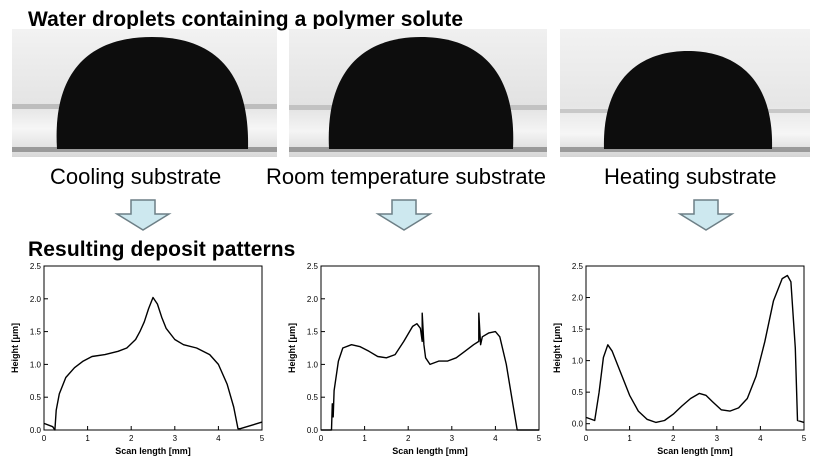 Image resolution: width=819 pixels, height=459 pixels. I want to click on section-title: Resulting deposit patterns, so click(162, 249).